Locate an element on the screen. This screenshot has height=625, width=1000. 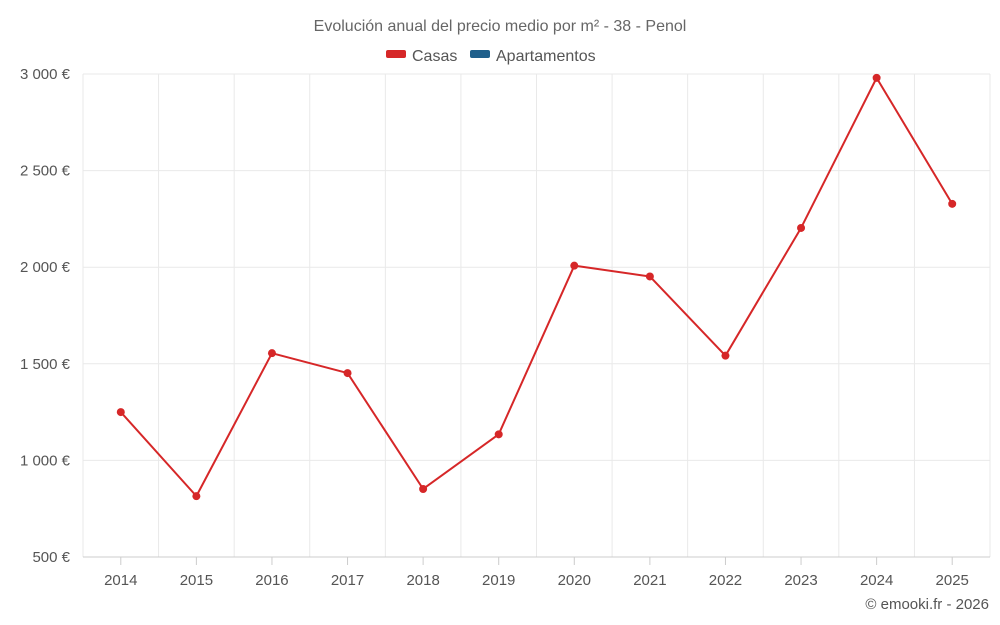
y-tick-label: 3 000 € is located at coordinates (45, 74).